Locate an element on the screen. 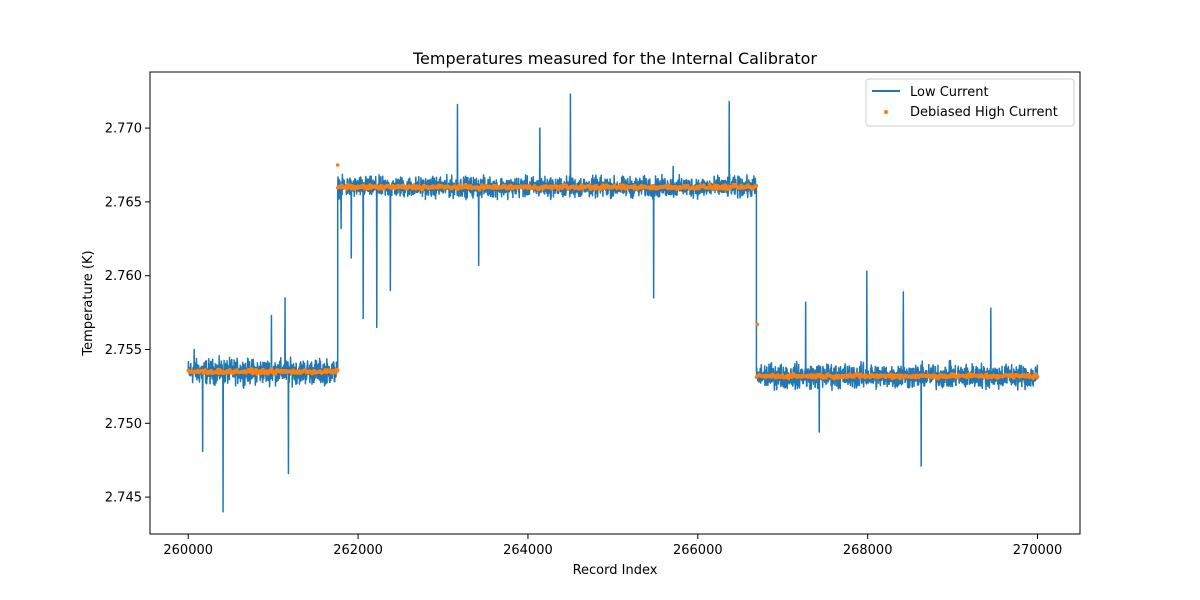 This screenshot has height=600, width=1200. y-tick-label: 2.755 is located at coordinates (123, 350).